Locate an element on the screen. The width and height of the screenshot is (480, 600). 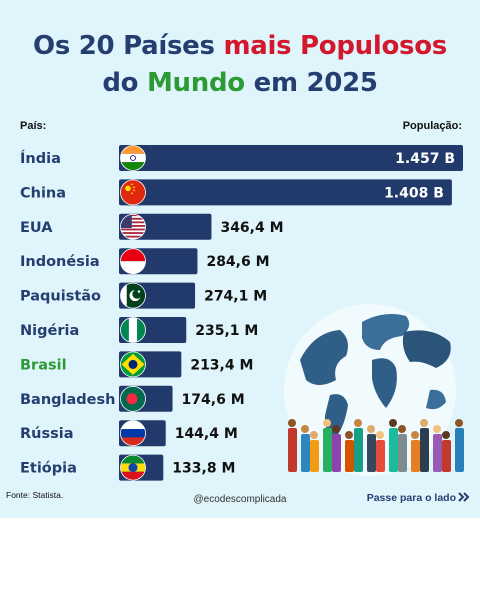
double-chevron-right-icon is located at coordinates (464, 497).